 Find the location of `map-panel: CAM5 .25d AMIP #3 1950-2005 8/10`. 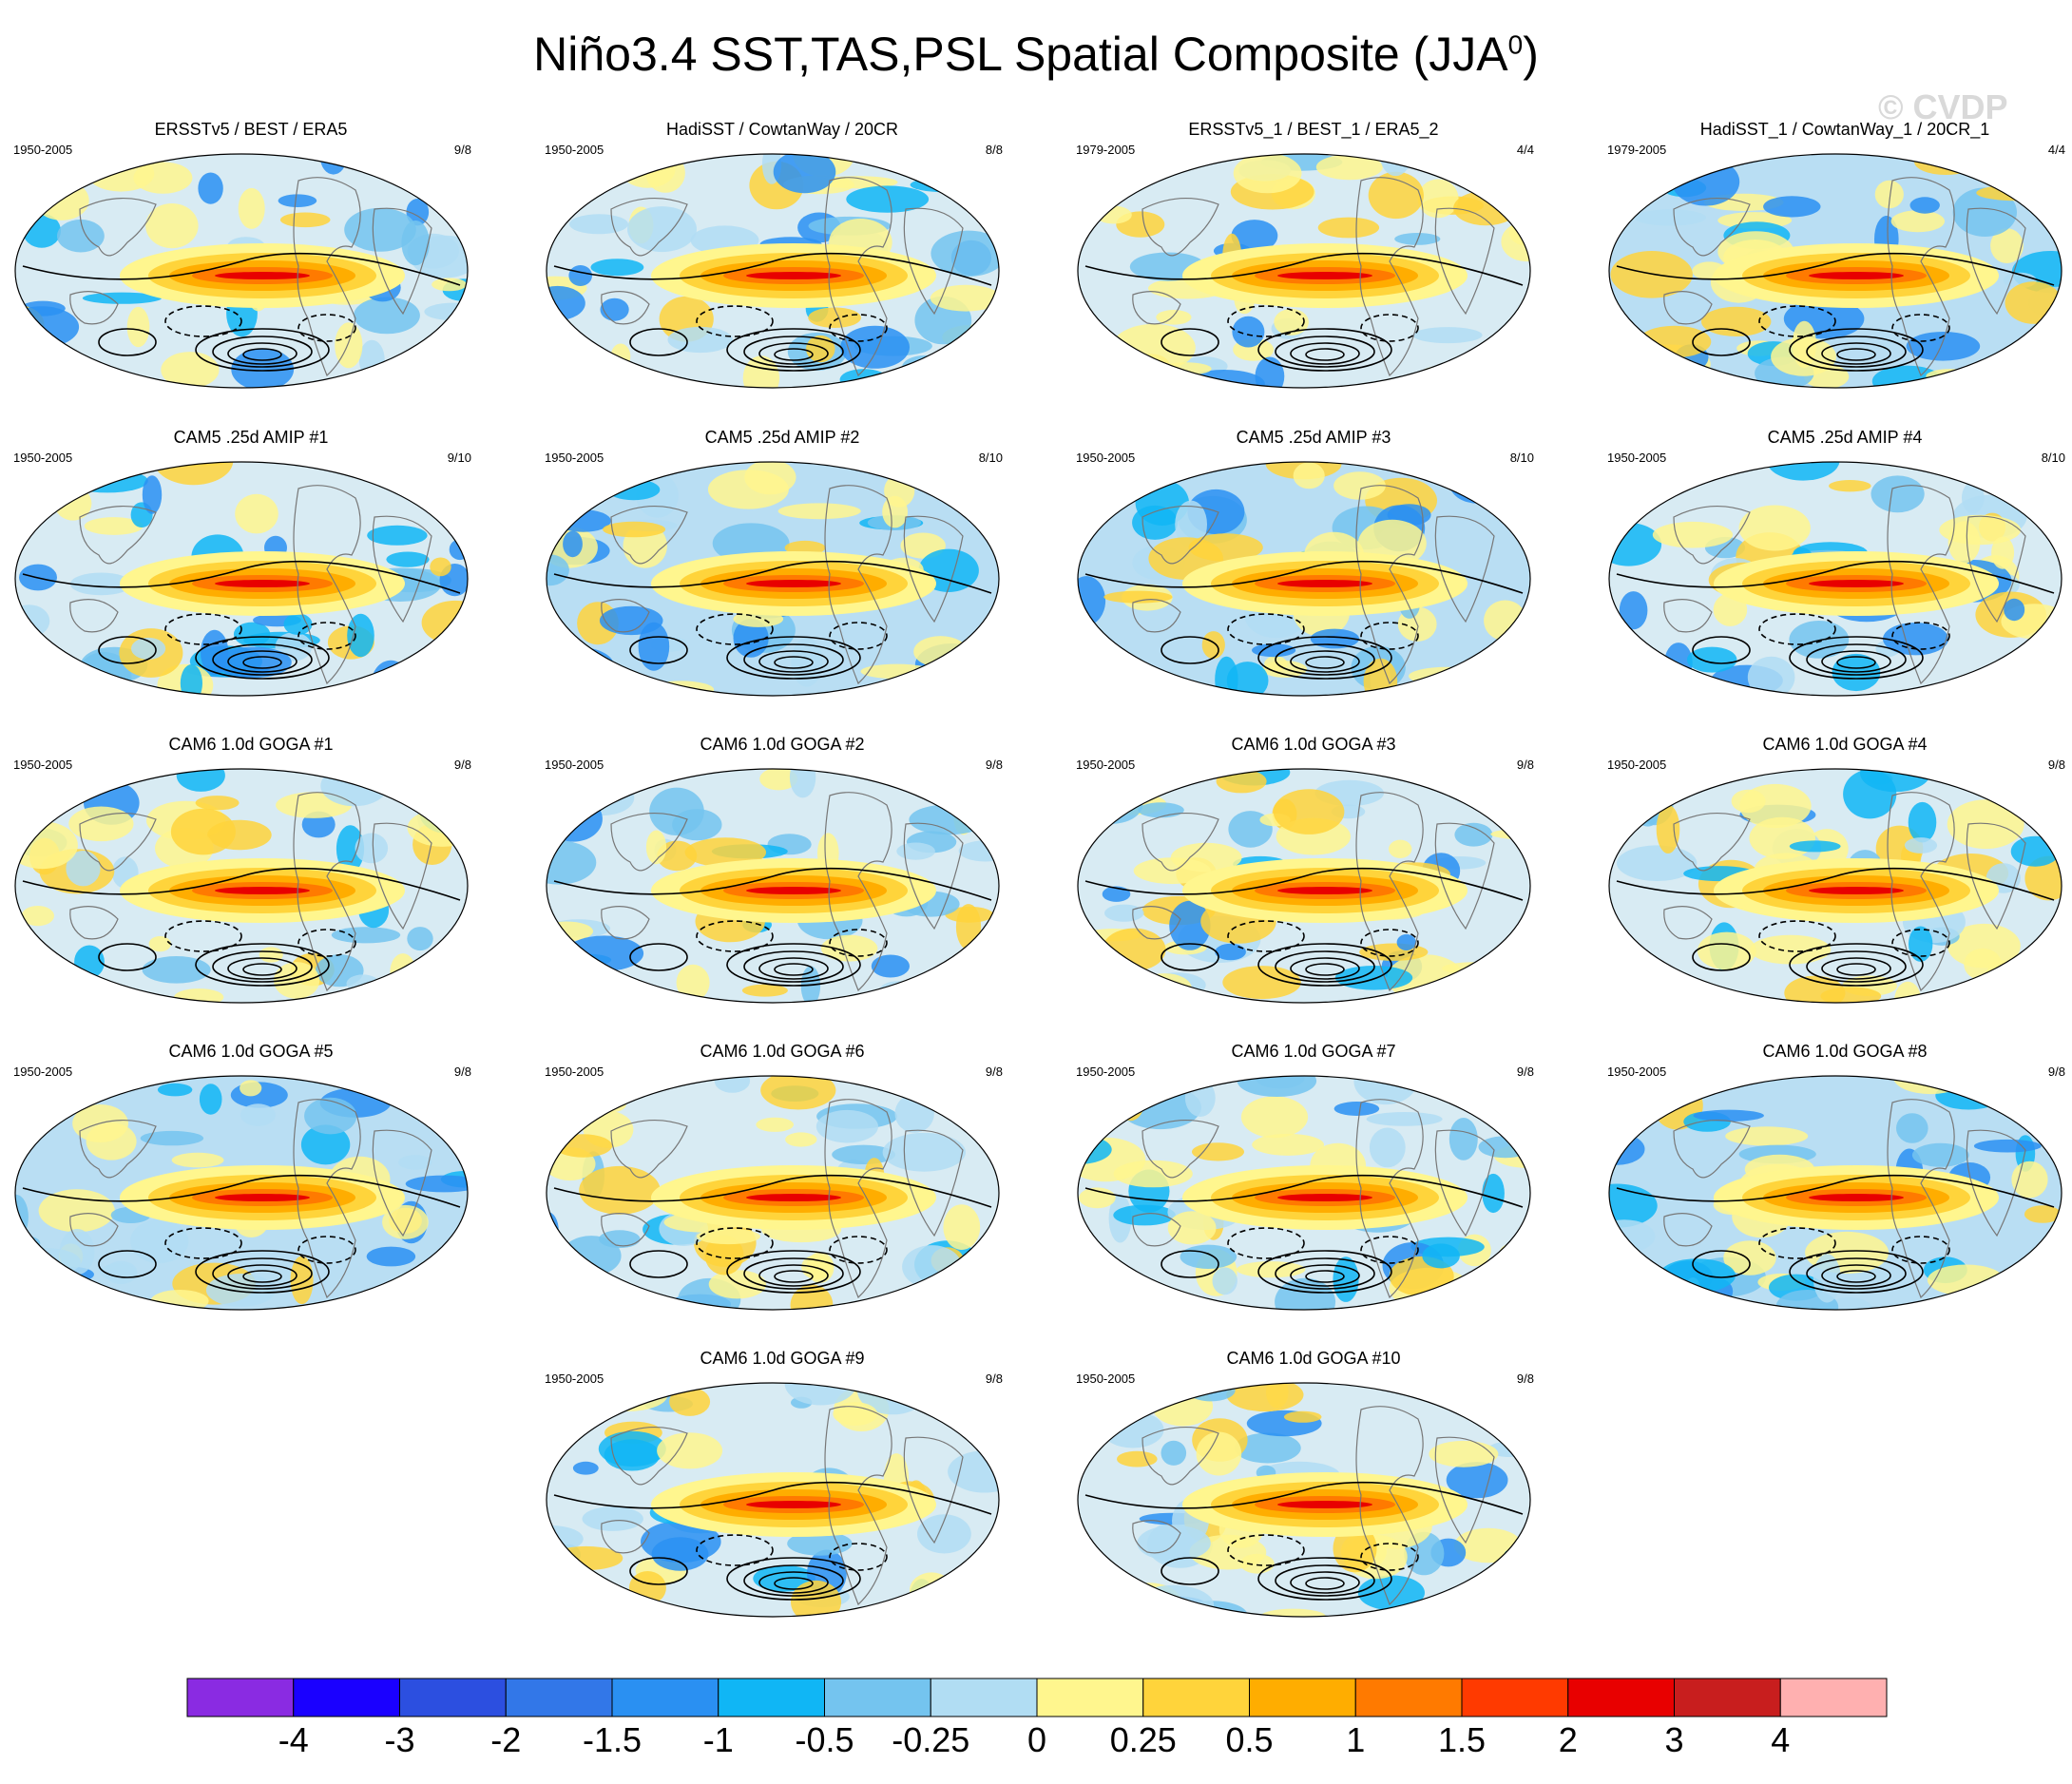

map-panel: CAM5 .25d AMIP #3 1950-2005 8/10 is located at coordinates (1314, 579).